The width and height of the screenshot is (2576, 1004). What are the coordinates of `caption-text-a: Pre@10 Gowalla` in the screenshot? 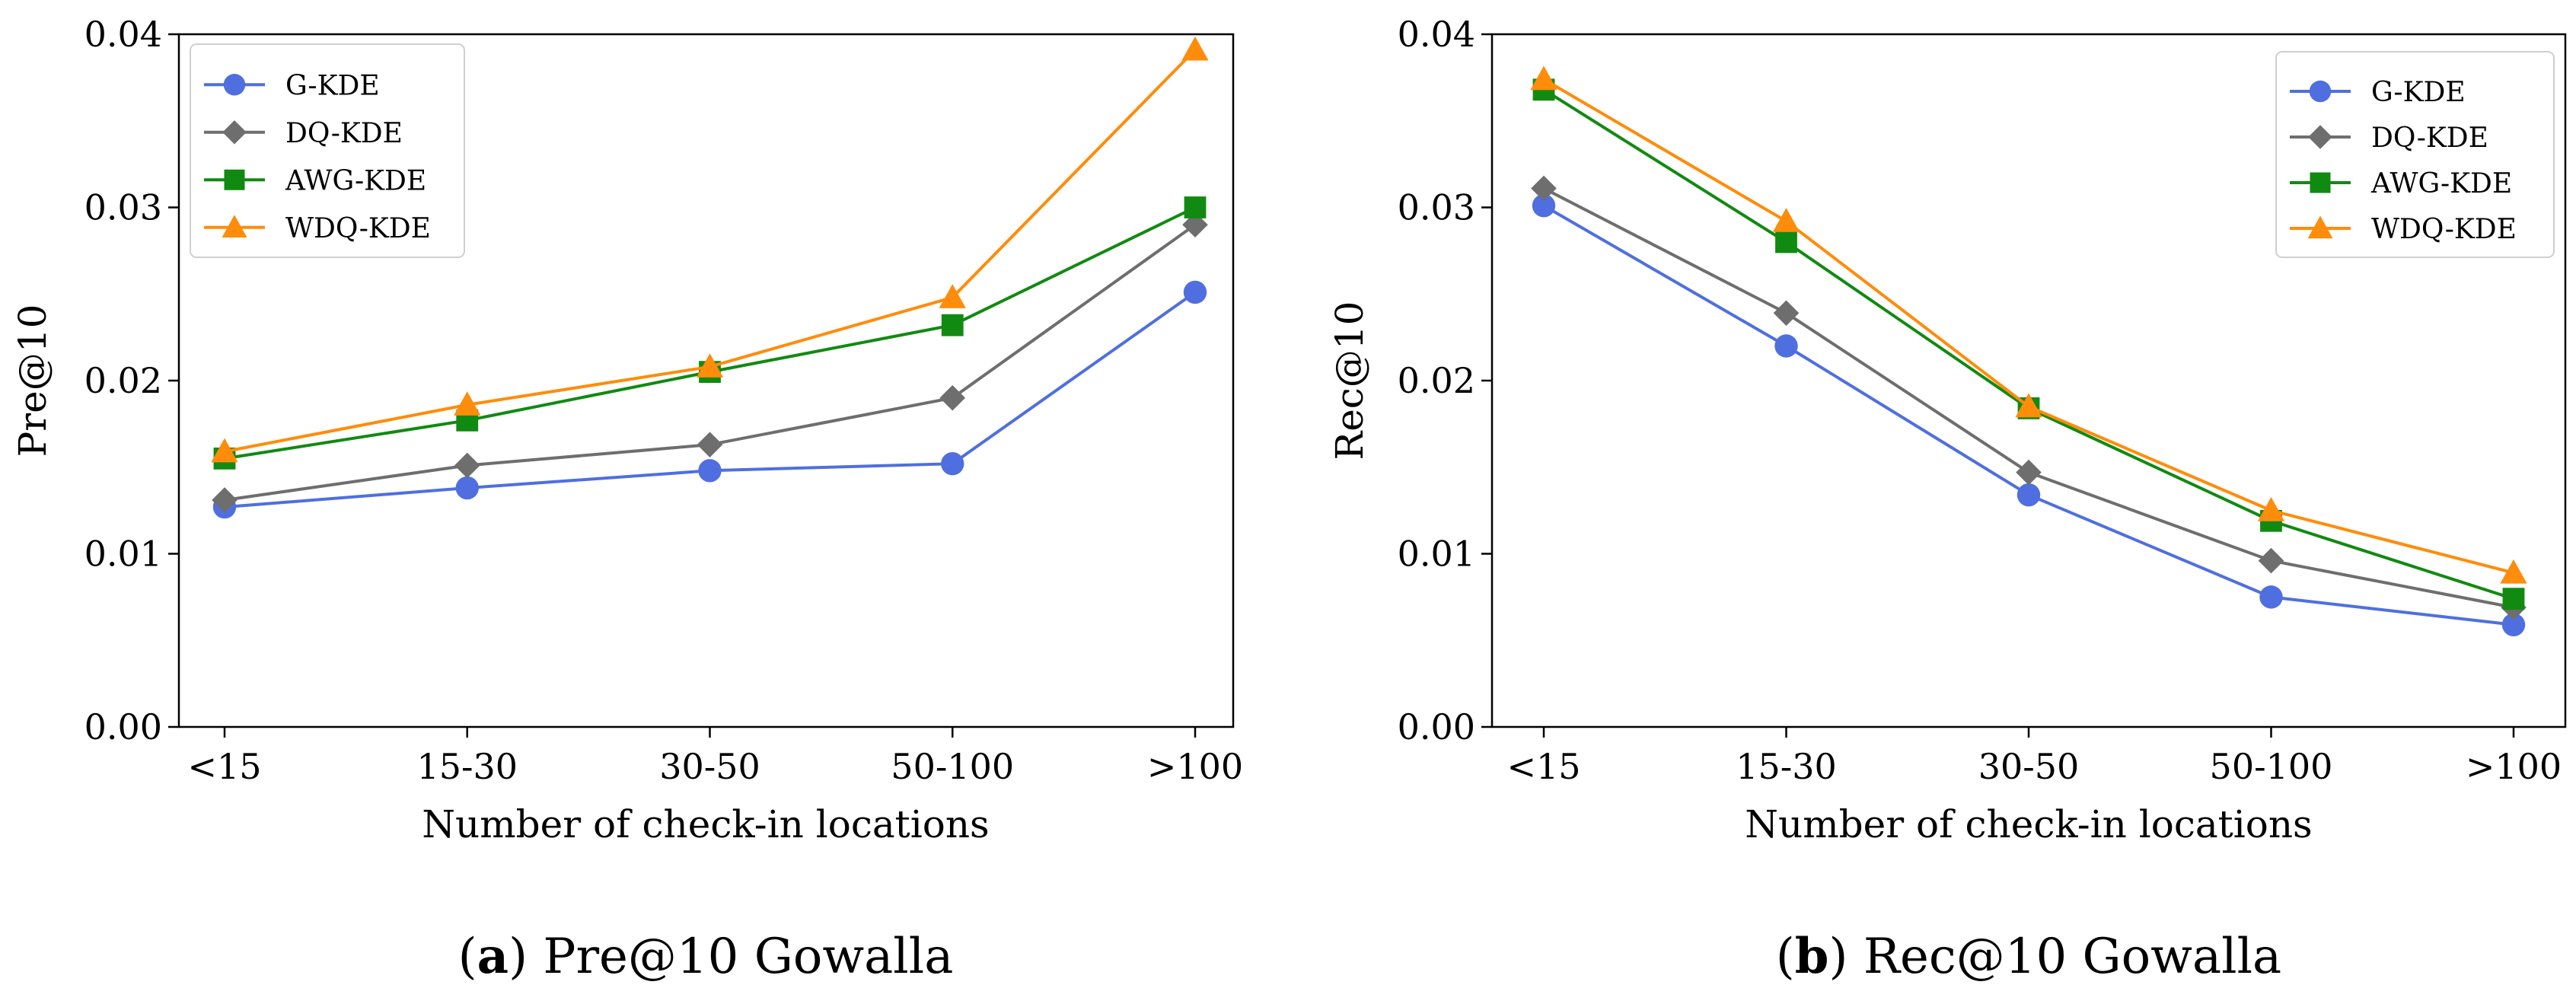 It's located at (748, 957).